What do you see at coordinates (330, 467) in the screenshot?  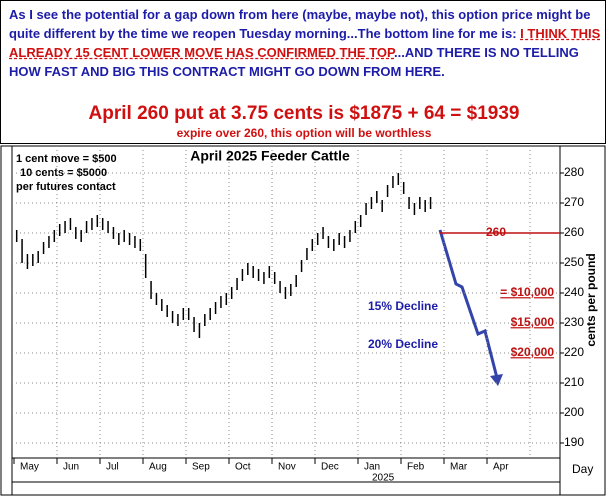 I see `x-tick-label: Dec` at bounding box center [330, 467].